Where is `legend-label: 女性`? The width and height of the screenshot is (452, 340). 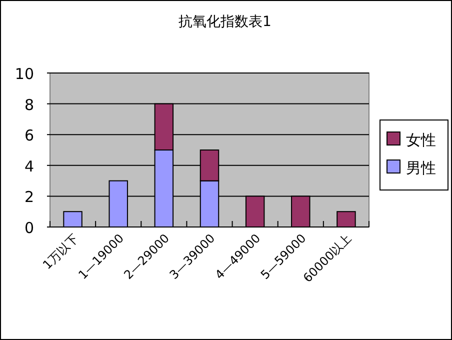
legend-label: 女性 is located at coordinates (421, 140).